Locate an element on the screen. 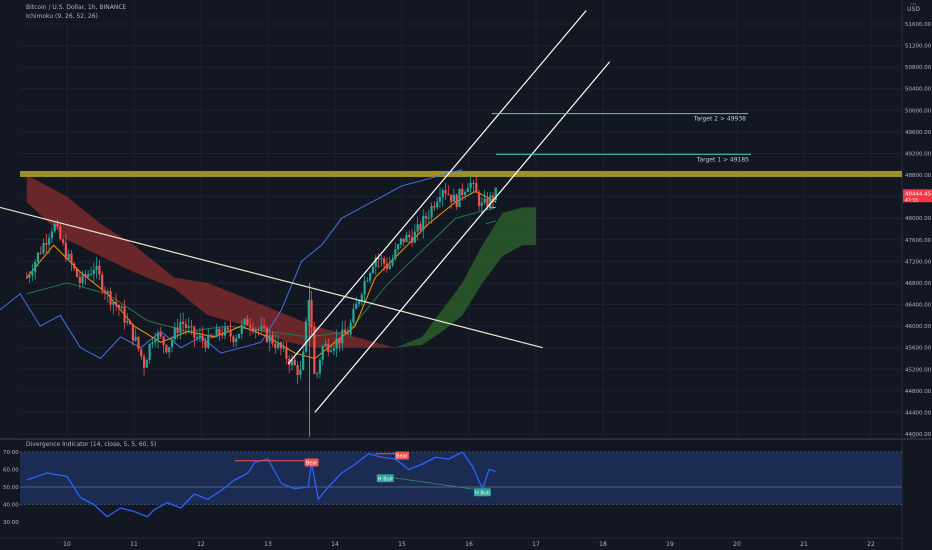 Image resolution: width=932 pixels, height=550 pixels. price-tick-label: 50400.00 is located at coordinates (918, 90).